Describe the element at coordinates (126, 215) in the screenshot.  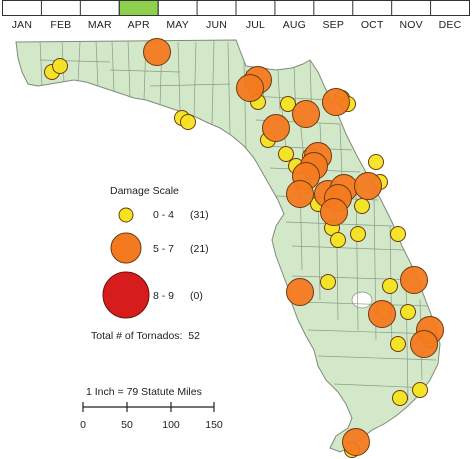
I see `legend-swatch-small` at that location.